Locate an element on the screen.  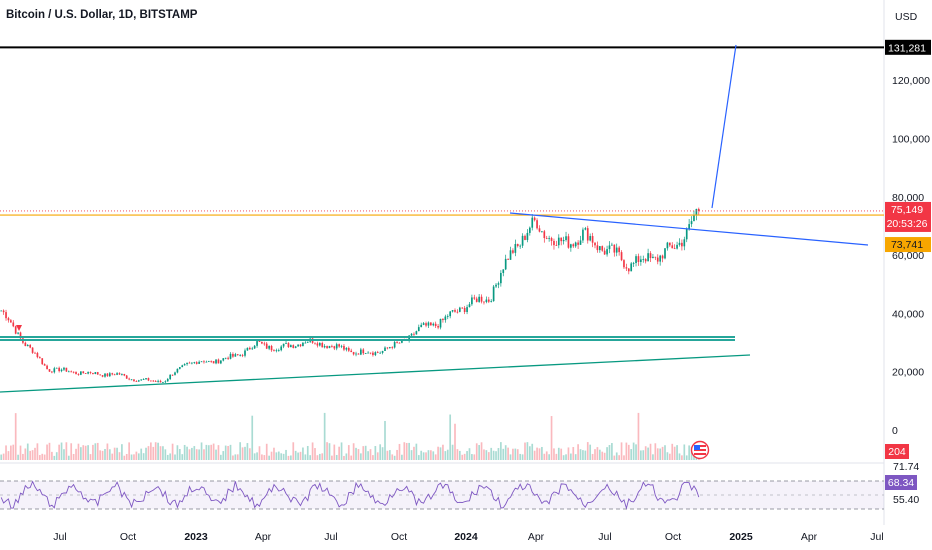
y-axis: 0 20,000 40,000 60,000 80,000 100,000 120,000 is located at coordinates (911, 256).